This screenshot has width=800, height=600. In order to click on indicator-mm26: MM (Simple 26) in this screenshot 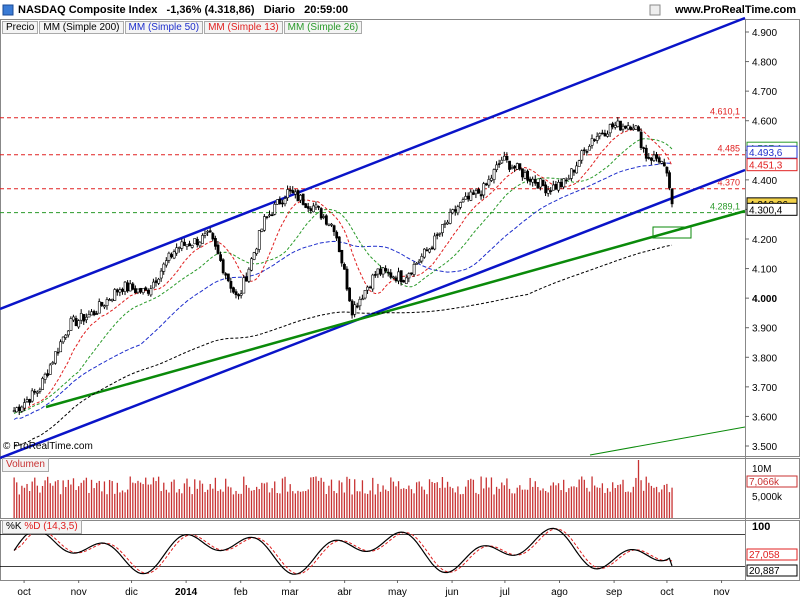, I will do `click(323, 27)`.